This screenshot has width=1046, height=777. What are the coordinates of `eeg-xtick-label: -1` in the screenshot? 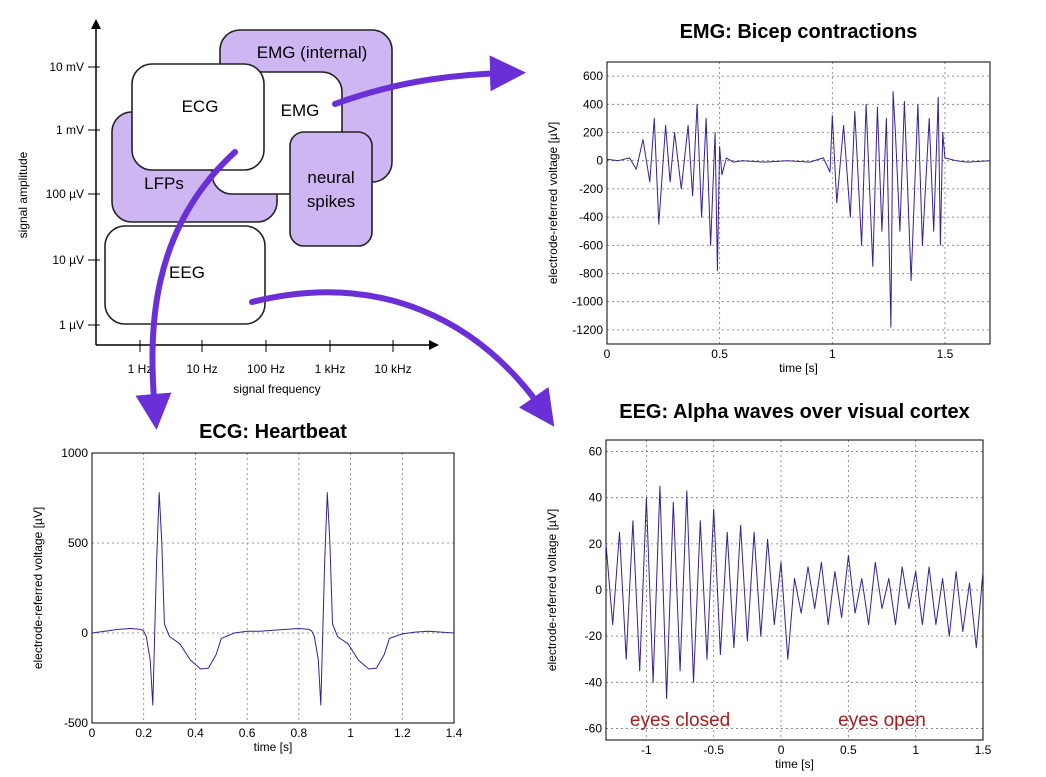 It's located at (646, 750).